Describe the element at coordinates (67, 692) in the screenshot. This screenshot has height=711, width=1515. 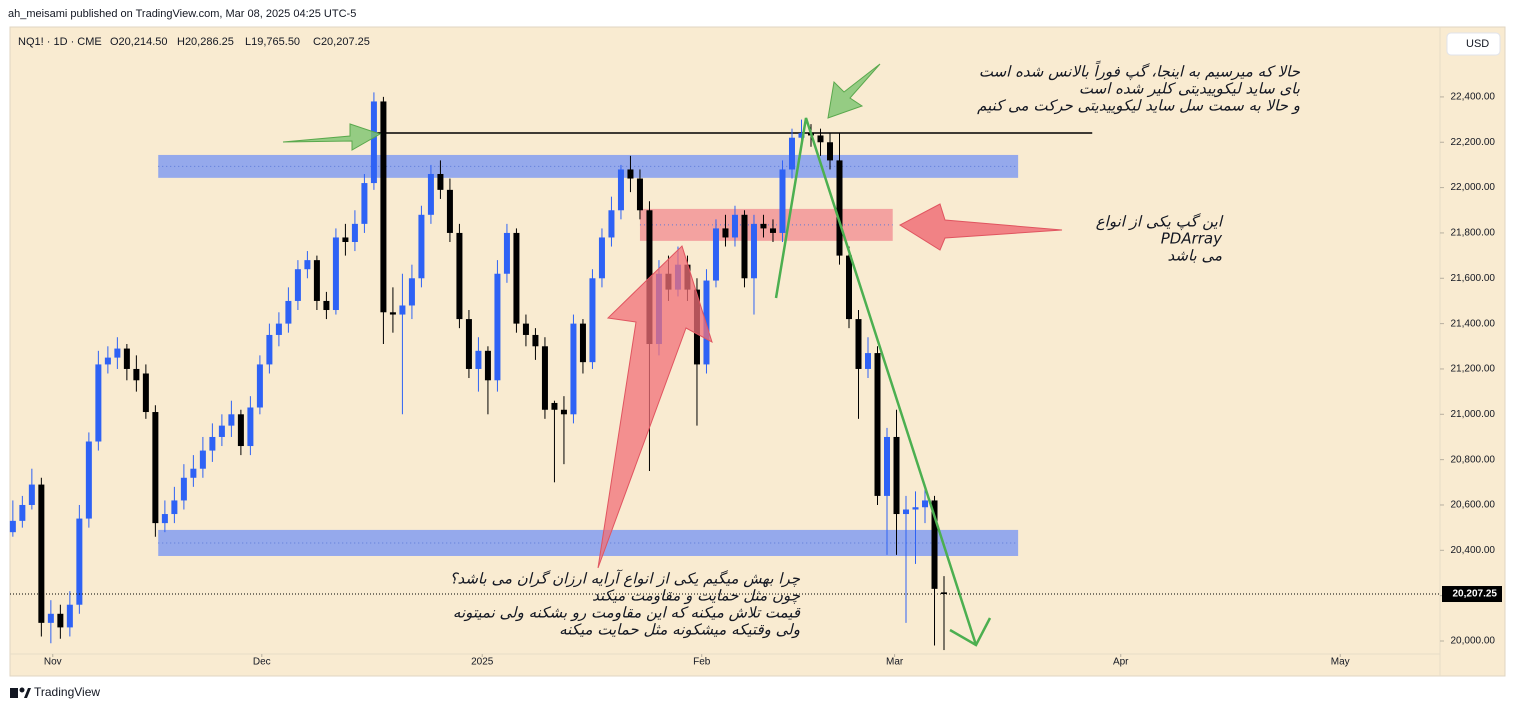
I see `brand: TradingView` at that location.